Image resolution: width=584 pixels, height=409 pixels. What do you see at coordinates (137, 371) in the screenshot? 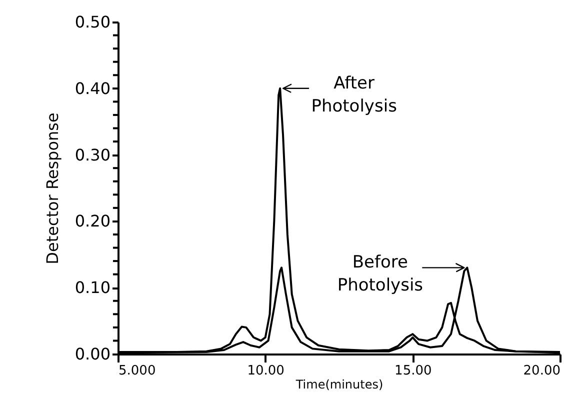
I see `x-tick-label: 5.000` at bounding box center [137, 371].